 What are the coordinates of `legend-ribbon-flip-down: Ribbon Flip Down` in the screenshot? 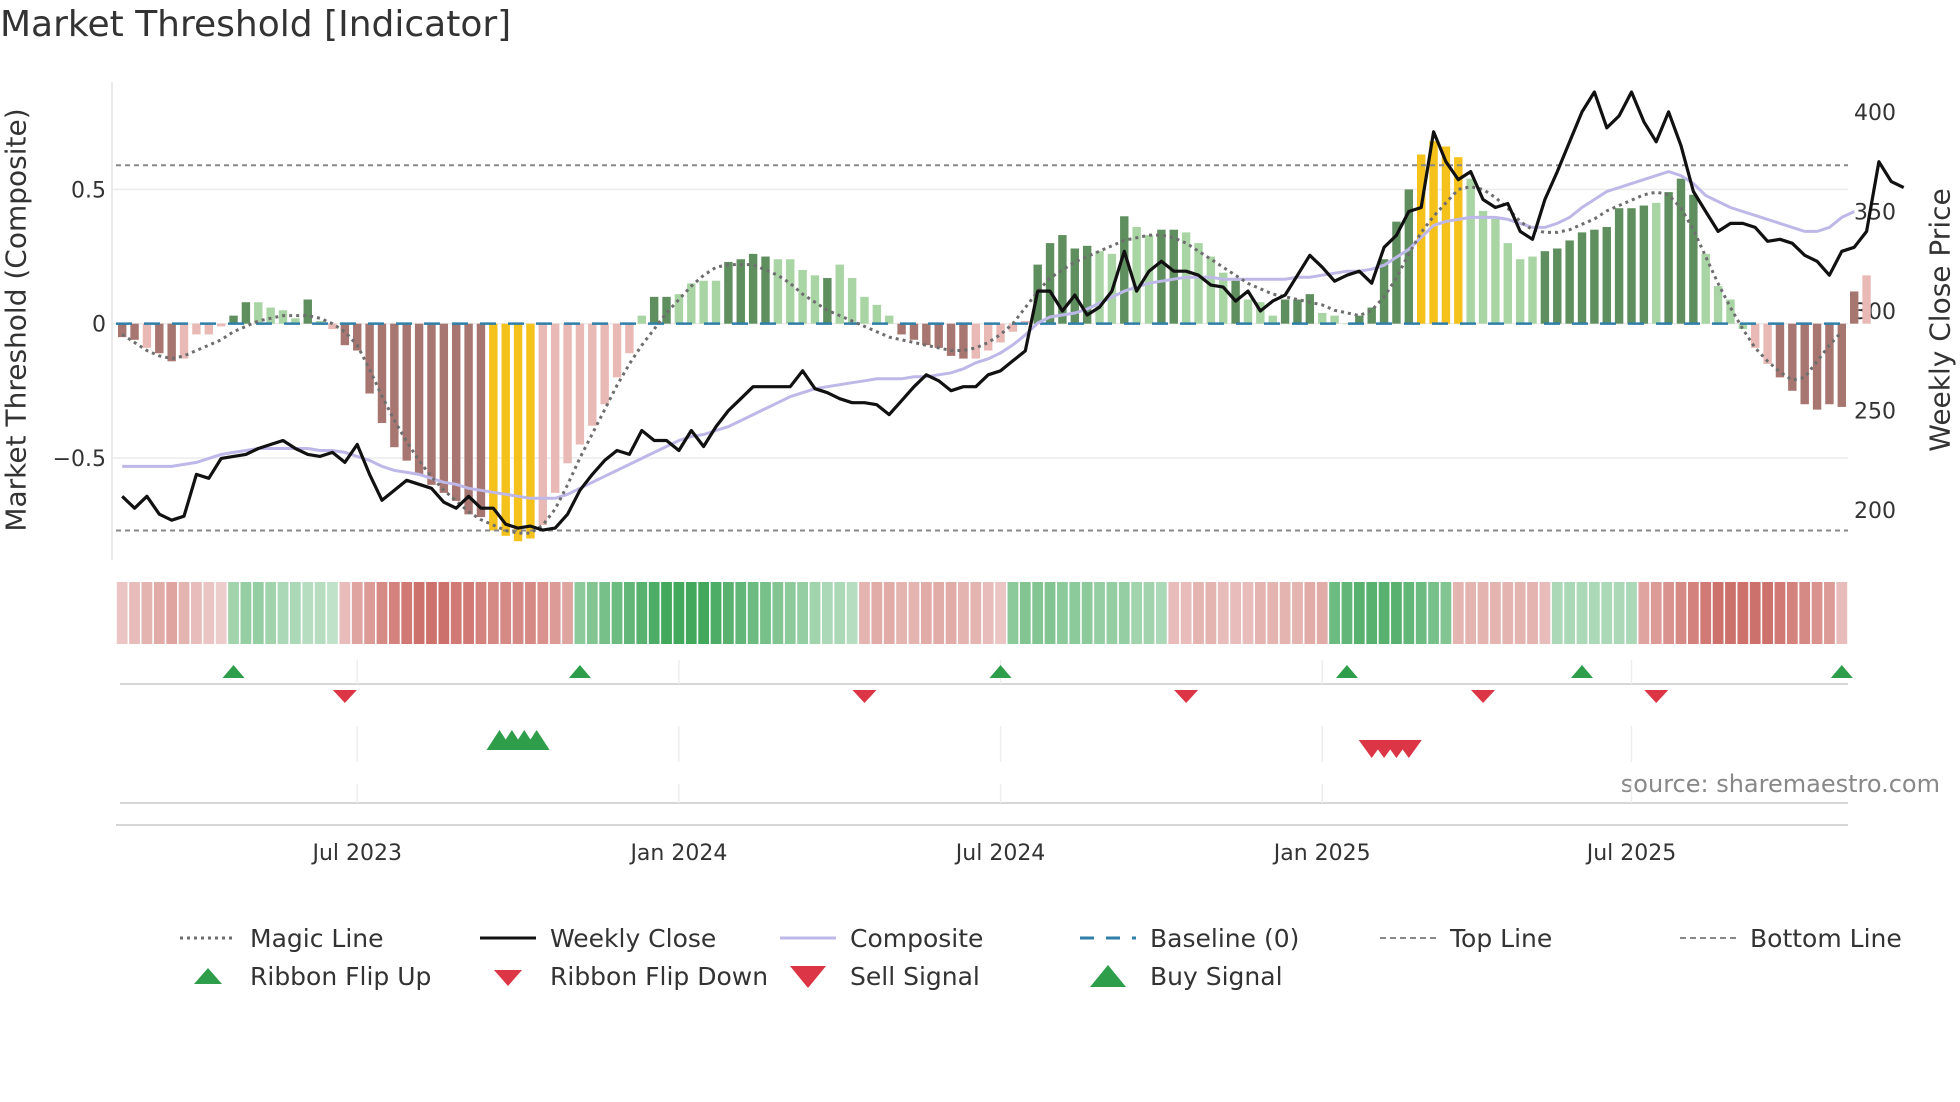 It's located at (624, 976).